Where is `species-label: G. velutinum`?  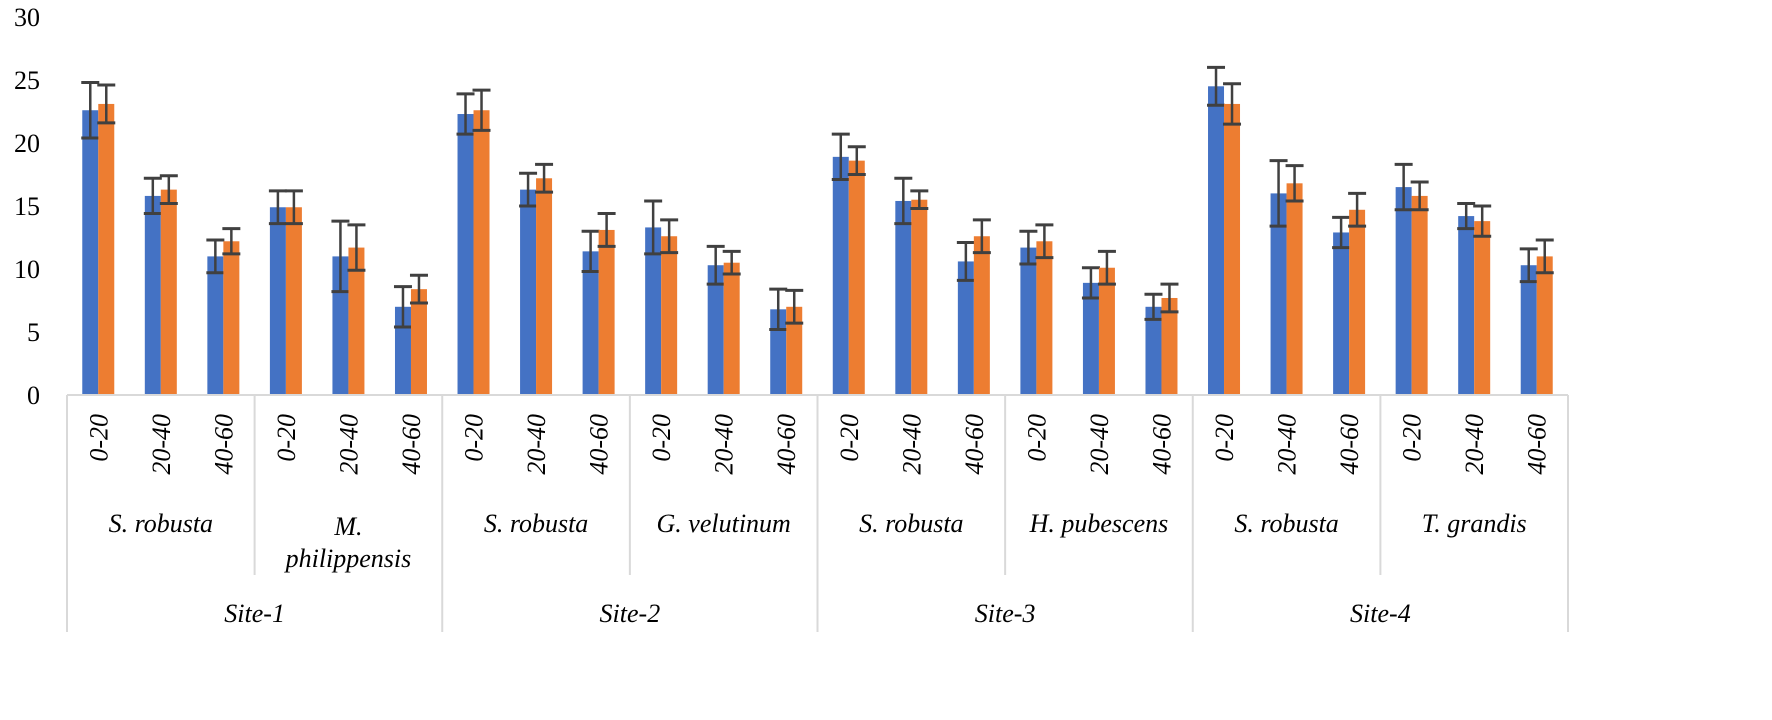 species-label: G. velutinum is located at coordinates (724, 523).